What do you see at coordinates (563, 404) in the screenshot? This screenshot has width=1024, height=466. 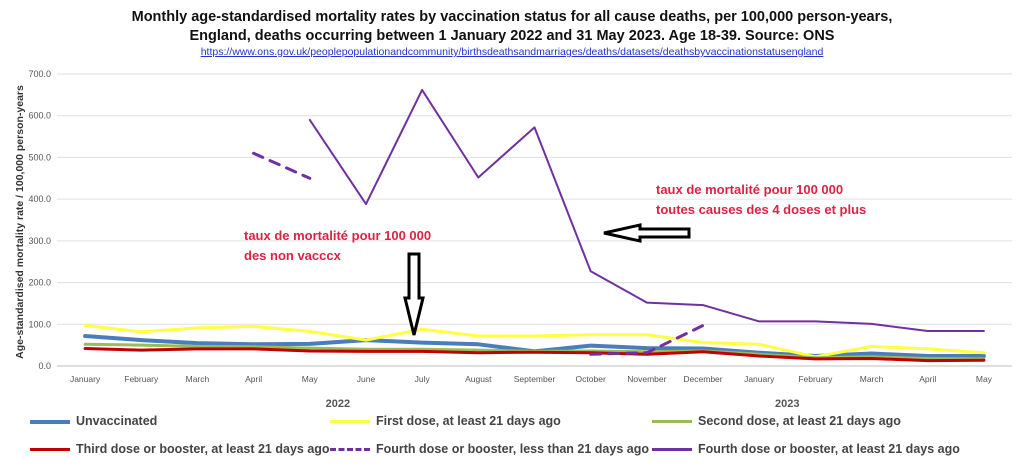 I see `year-labels: 2022 2023` at bounding box center [563, 404].